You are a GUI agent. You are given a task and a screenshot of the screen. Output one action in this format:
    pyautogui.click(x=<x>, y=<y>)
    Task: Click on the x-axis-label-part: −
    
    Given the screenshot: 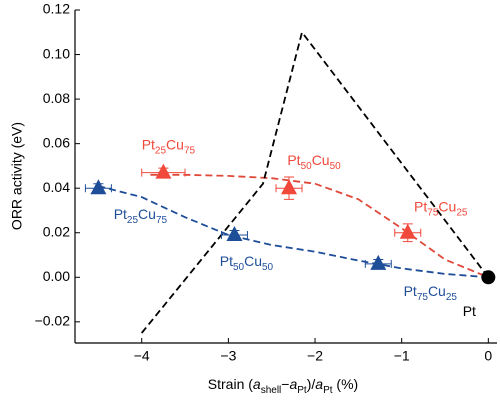 What is the action you would take?
    pyautogui.click(x=285, y=384)
    